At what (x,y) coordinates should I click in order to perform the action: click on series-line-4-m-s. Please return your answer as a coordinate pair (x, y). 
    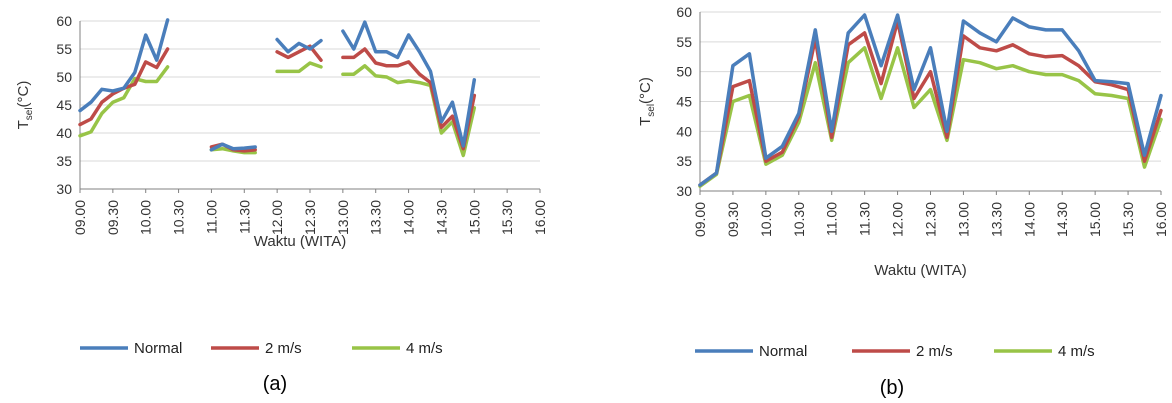
    Looking at the image, I should click on (930, 117).